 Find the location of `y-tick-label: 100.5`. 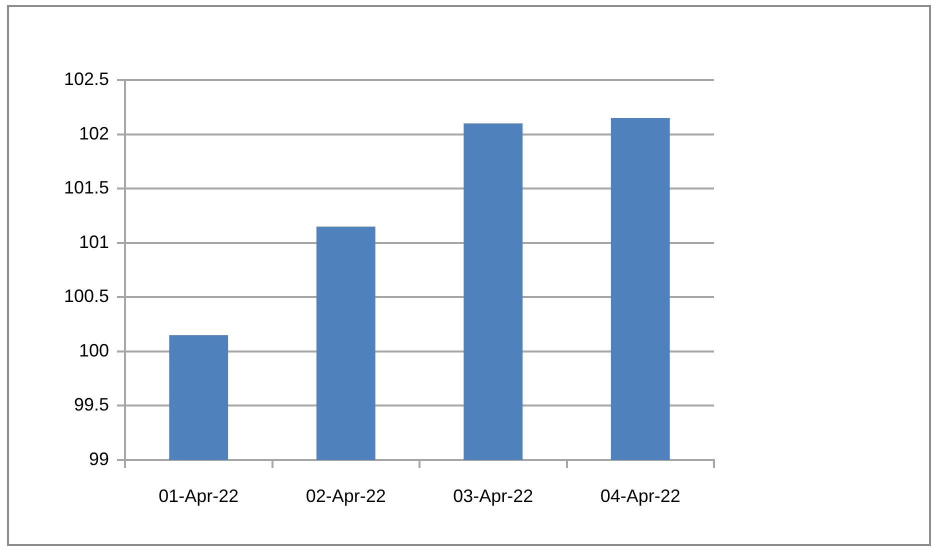

y-tick-label: 100.5 is located at coordinates (86, 296).